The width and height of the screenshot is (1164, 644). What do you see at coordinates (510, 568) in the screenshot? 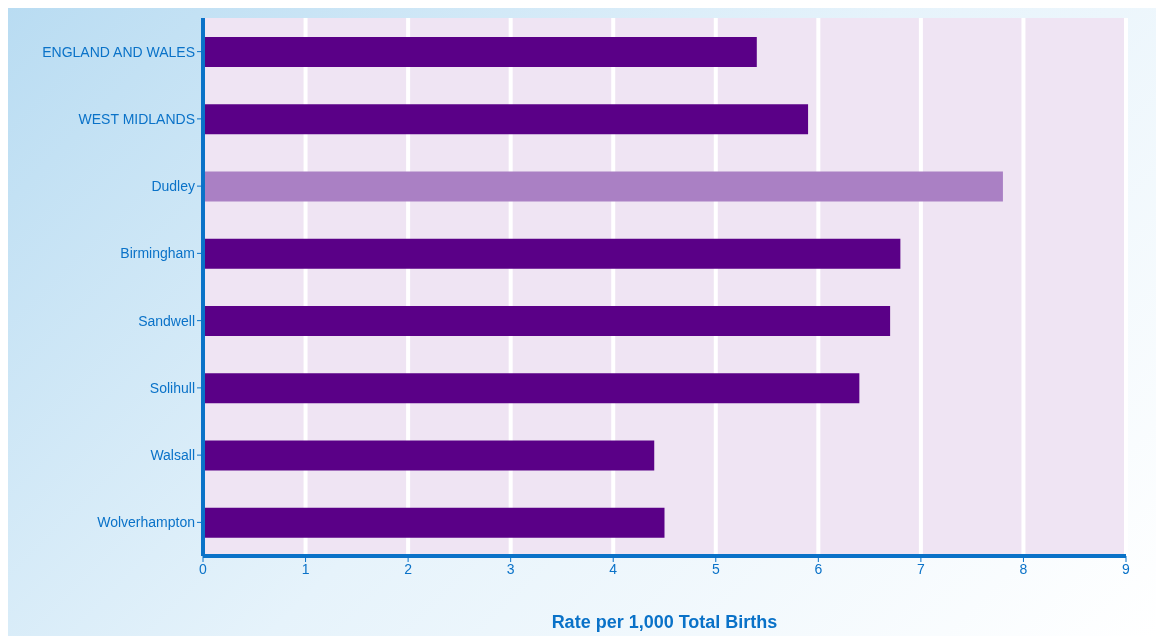
I see `x-tick-label: 3` at bounding box center [510, 568].